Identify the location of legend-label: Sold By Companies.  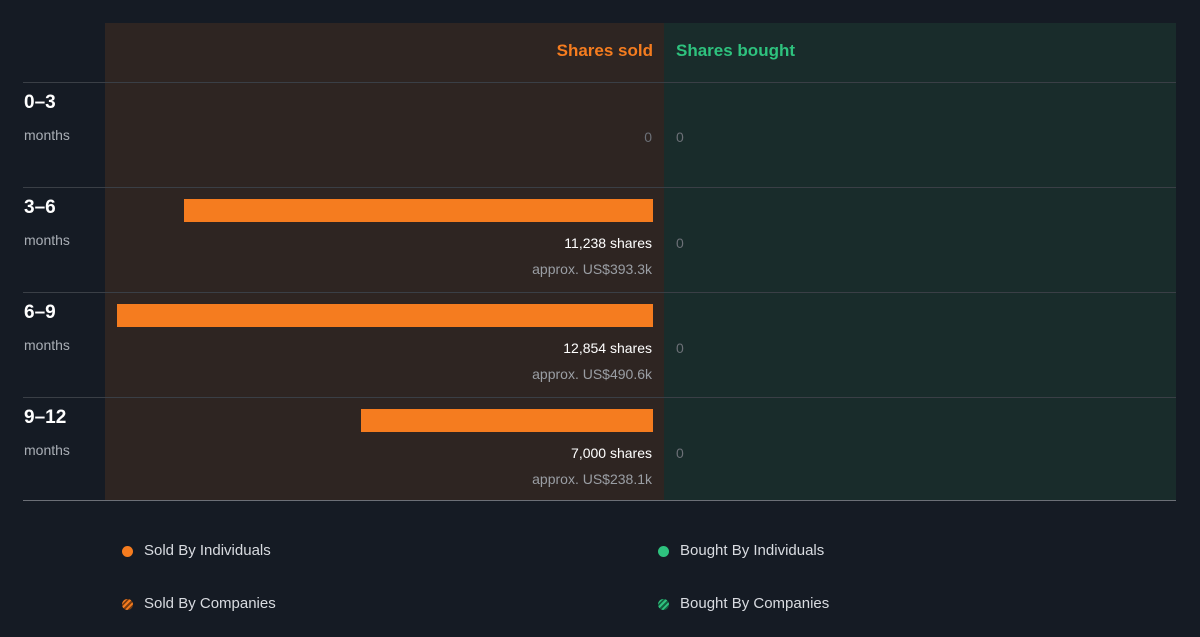
(210, 603).